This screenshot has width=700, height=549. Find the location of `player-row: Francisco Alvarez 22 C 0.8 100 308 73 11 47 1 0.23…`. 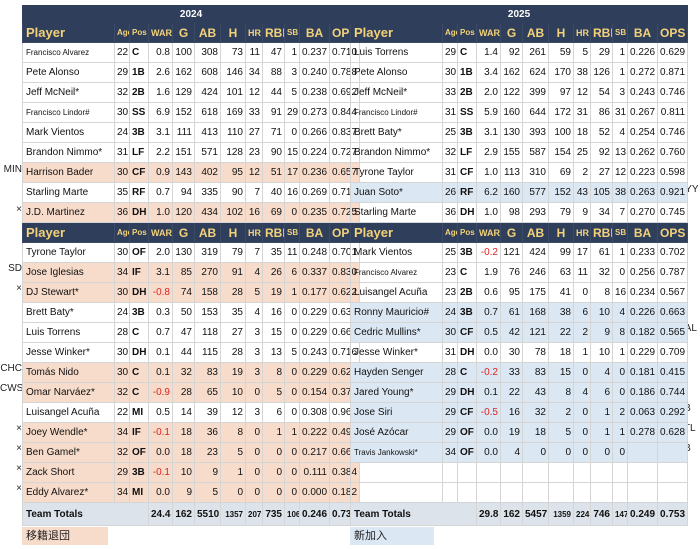

player-row: Francisco Alvarez 22 C 0.8 100 308 73 11 47 1 0.23… is located at coordinates (191, 52).